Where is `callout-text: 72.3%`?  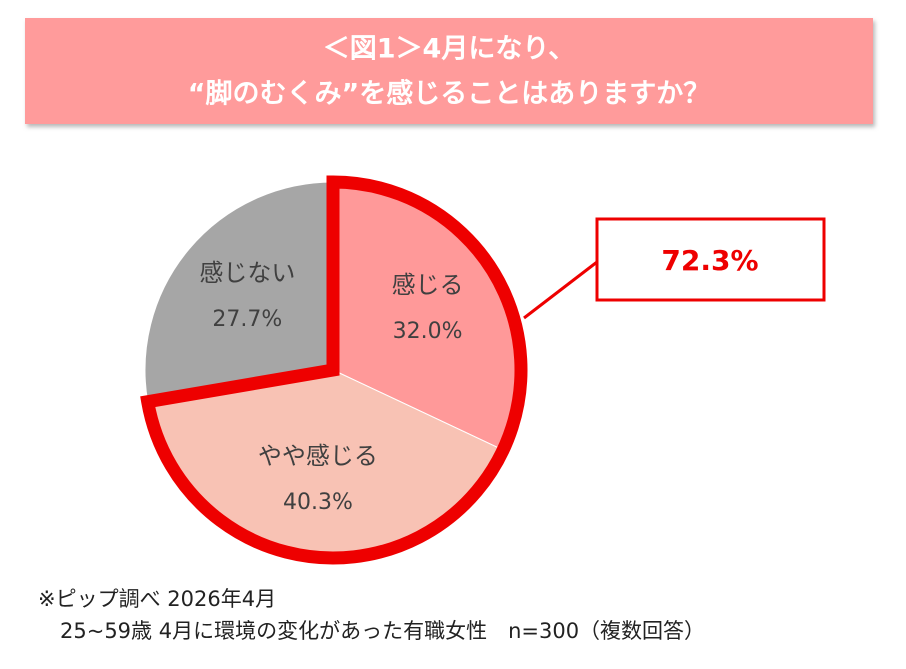 callout-text: 72.3% is located at coordinates (709, 260).